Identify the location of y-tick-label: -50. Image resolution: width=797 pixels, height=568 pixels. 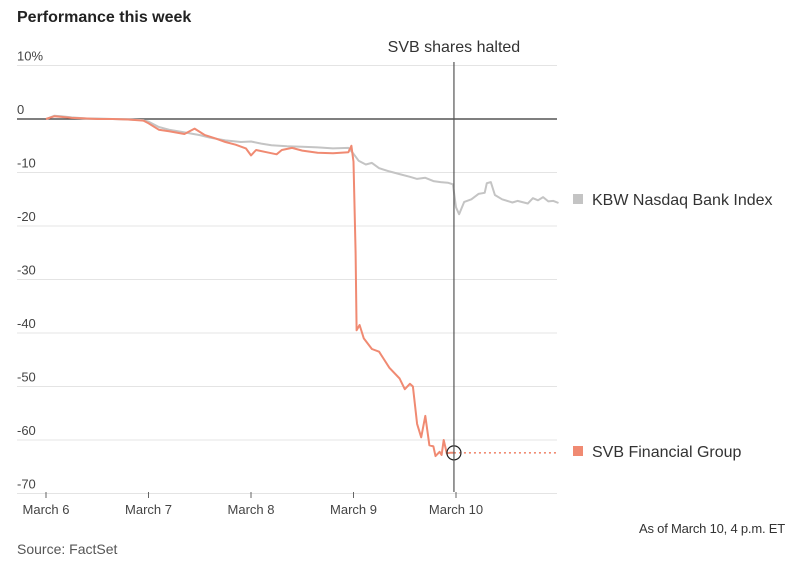
(26, 377).